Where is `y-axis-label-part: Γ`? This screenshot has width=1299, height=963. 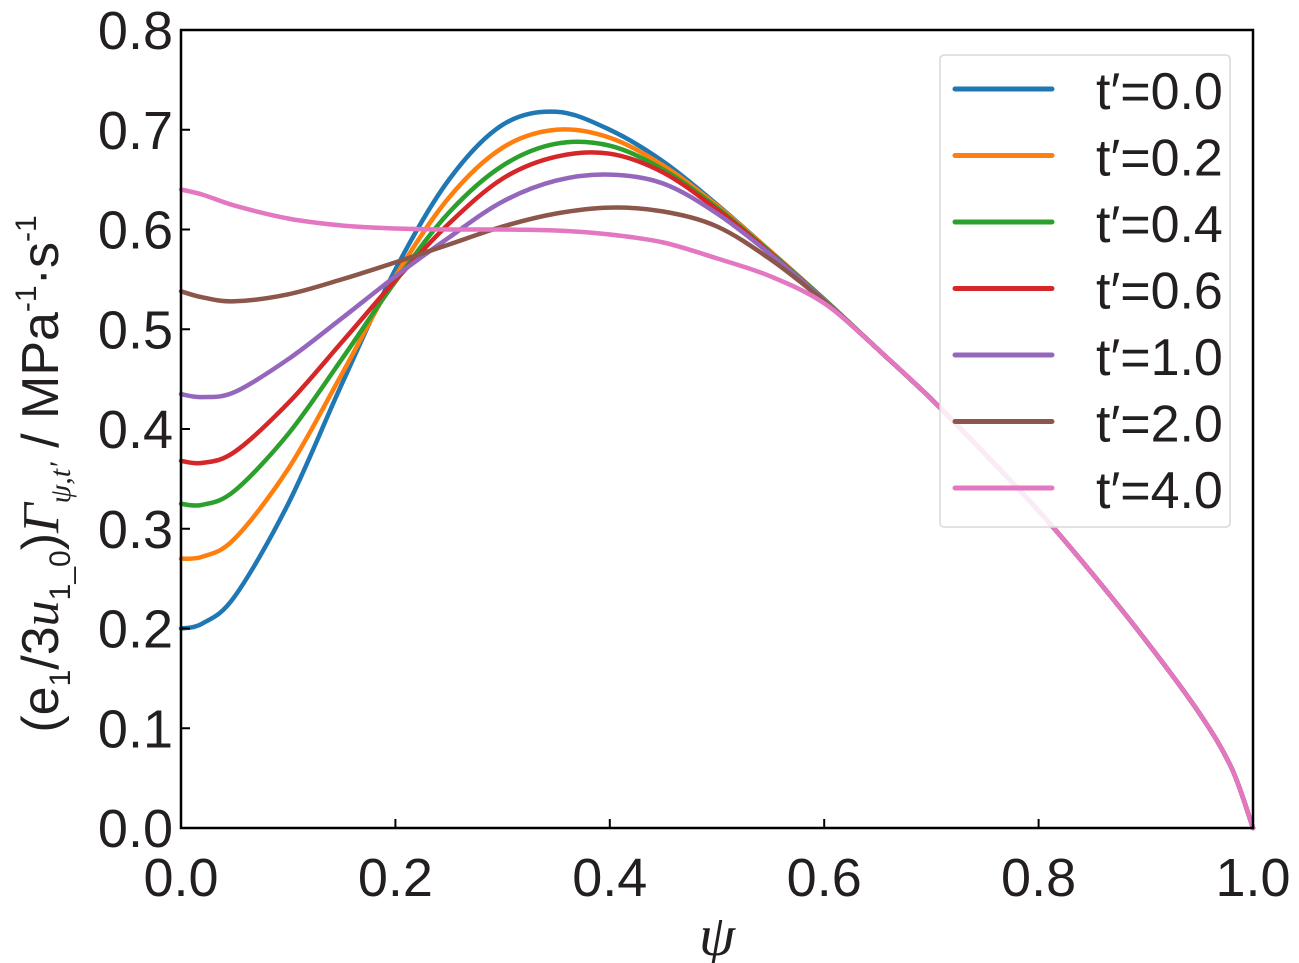
y-axis-label-part: Γ is located at coordinates (41, 517).